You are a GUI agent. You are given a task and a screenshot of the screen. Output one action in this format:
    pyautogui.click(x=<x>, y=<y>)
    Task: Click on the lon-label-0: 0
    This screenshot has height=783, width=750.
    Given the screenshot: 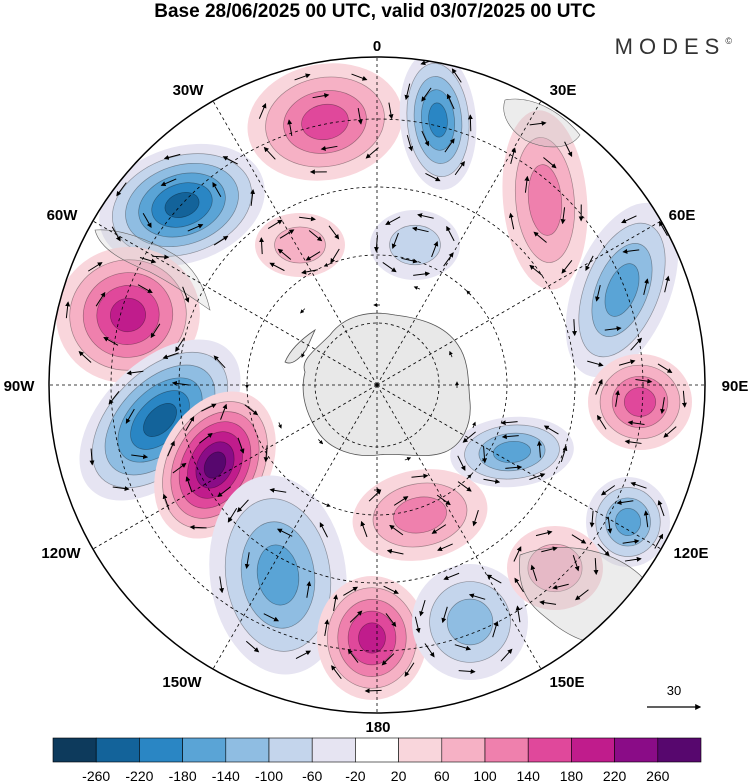 What is the action you would take?
    pyautogui.click(x=377, y=46)
    